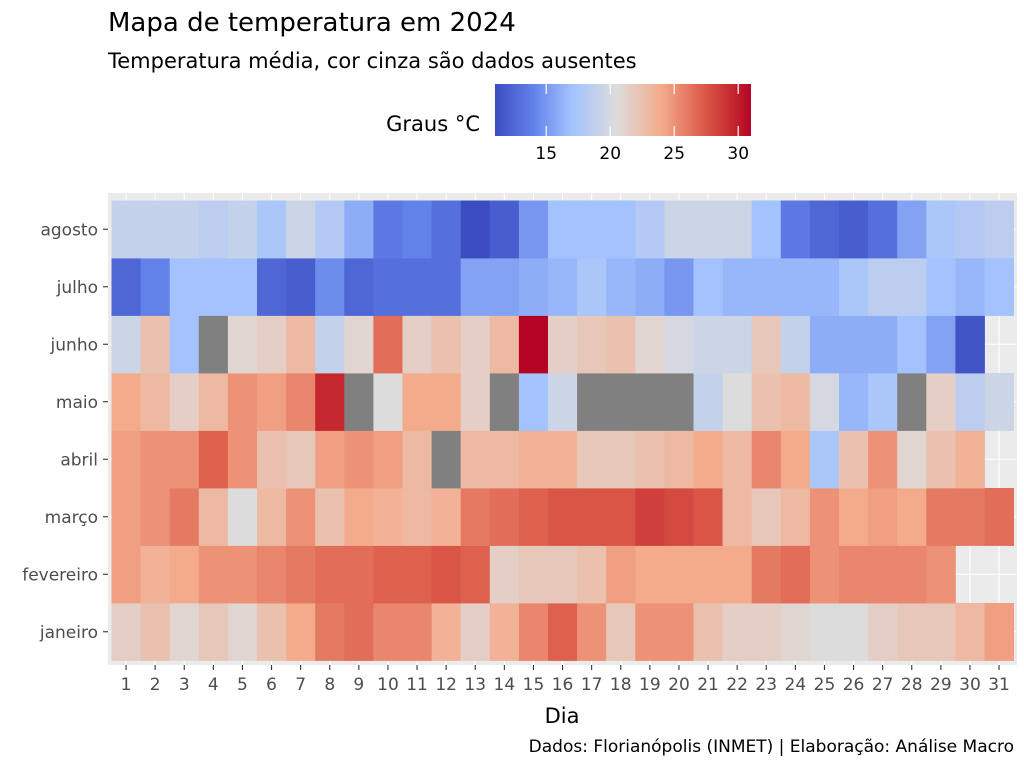  I want to click on heatmap-cell-março-16, so click(563, 517).